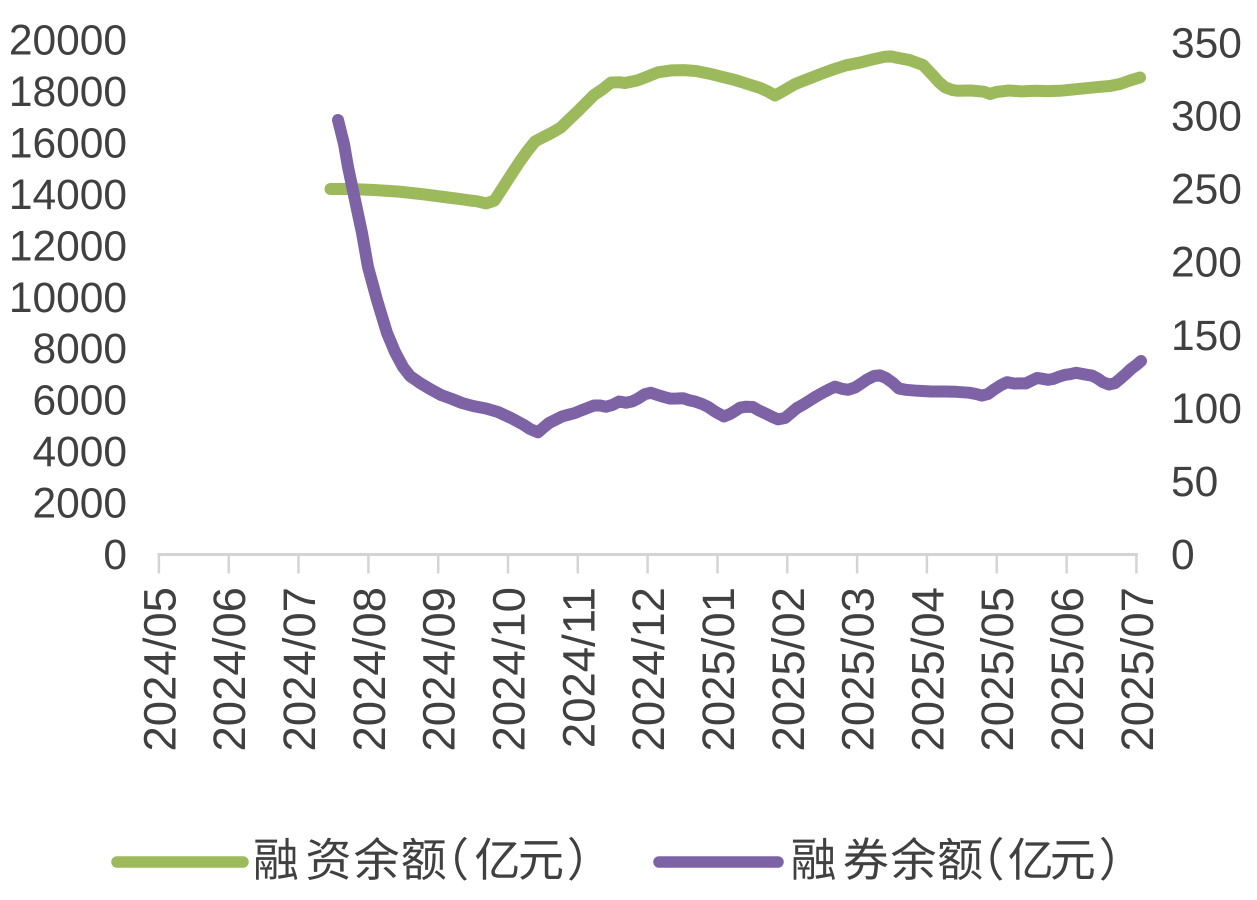  Describe the element at coordinates (299, 669) in the screenshot. I see `svg-text: 2024/07` at that location.